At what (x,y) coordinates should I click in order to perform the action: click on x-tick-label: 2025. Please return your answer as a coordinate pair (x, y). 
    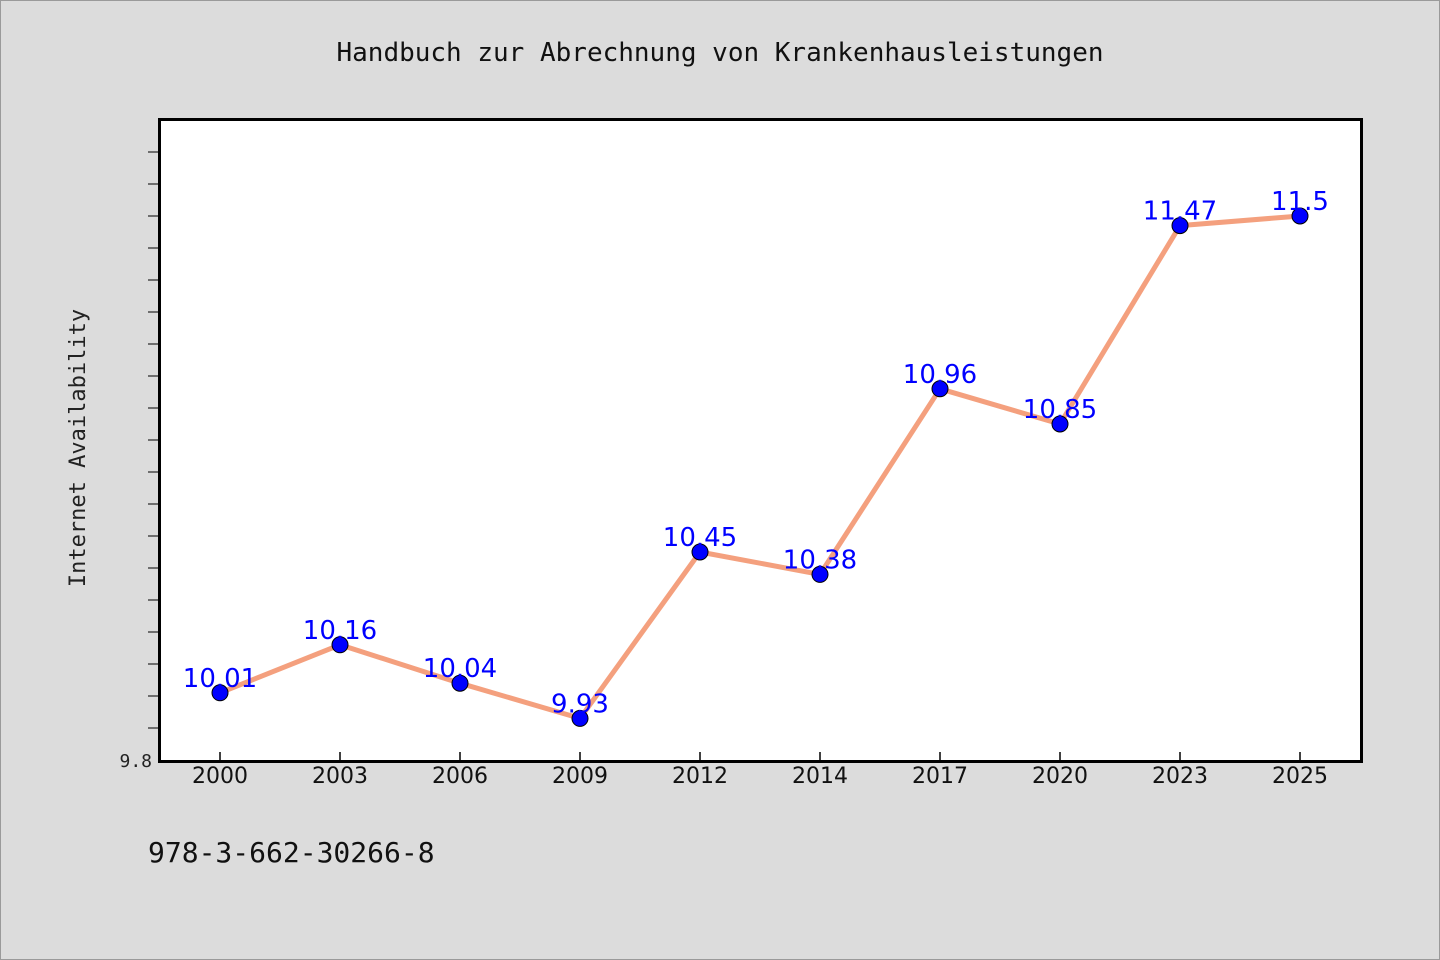
    Looking at the image, I should click on (1300, 776).